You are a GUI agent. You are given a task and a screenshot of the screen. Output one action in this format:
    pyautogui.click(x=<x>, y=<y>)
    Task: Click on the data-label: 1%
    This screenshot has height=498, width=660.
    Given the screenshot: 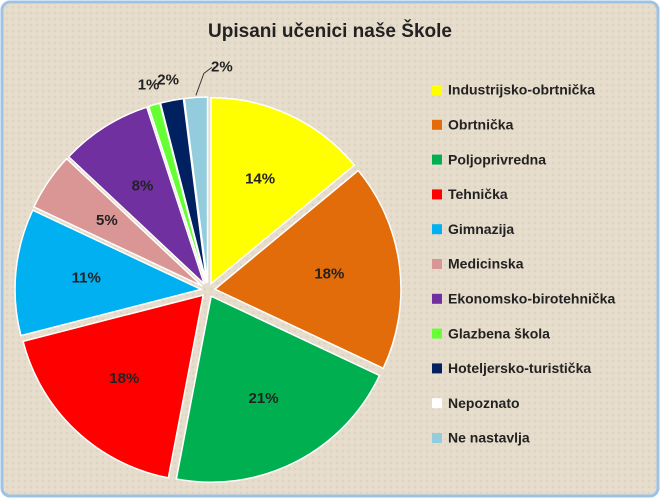 What is the action you would take?
    pyautogui.click(x=149, y=84)
    